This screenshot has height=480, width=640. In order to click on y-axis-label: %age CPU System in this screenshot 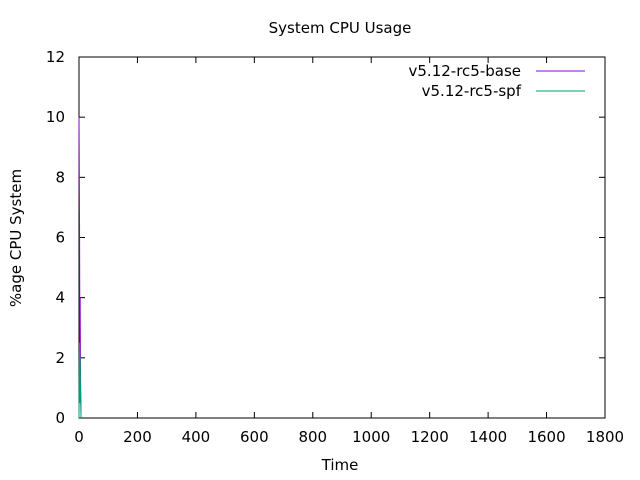, I will do `click(16, 238)`.